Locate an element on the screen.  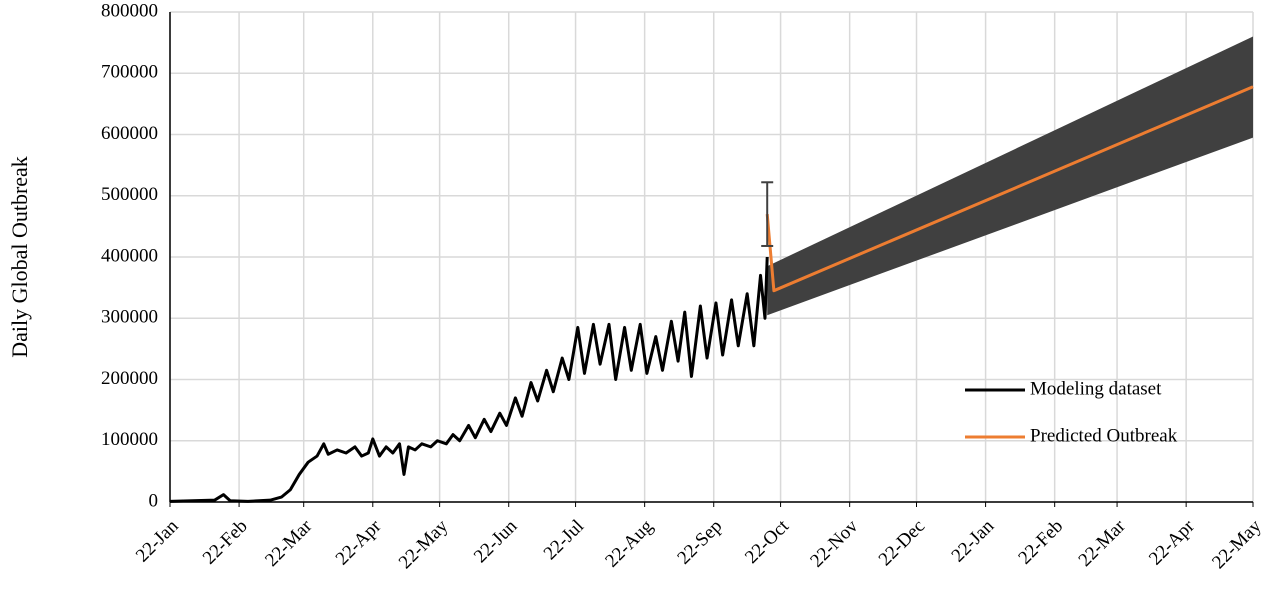
y-tick-label: 800000 is located at coordinates (129, 10).